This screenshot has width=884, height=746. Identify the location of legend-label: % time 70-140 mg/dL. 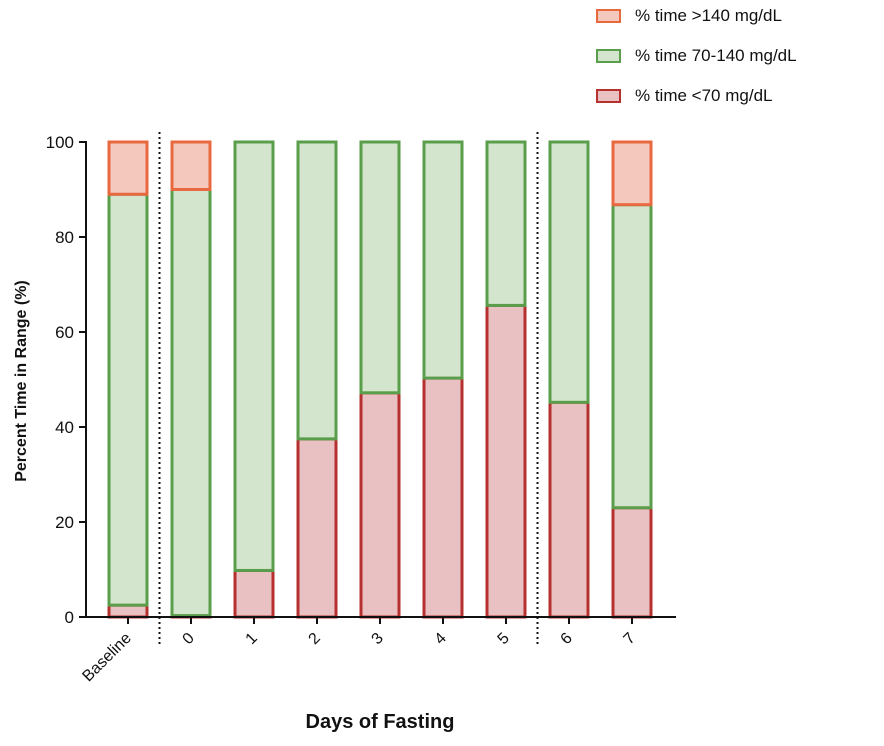
(716, 55).